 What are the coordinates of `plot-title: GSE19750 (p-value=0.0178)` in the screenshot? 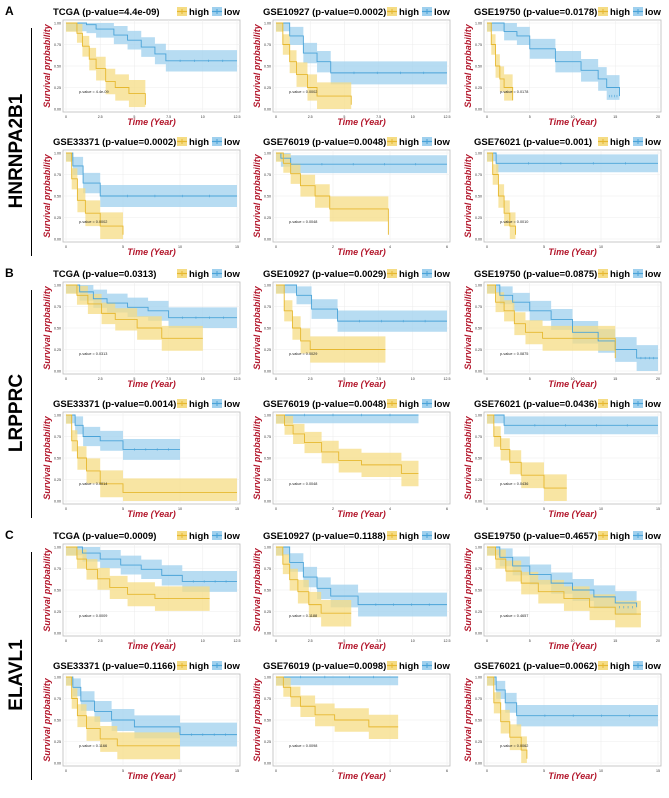 It's located at (535, 12).